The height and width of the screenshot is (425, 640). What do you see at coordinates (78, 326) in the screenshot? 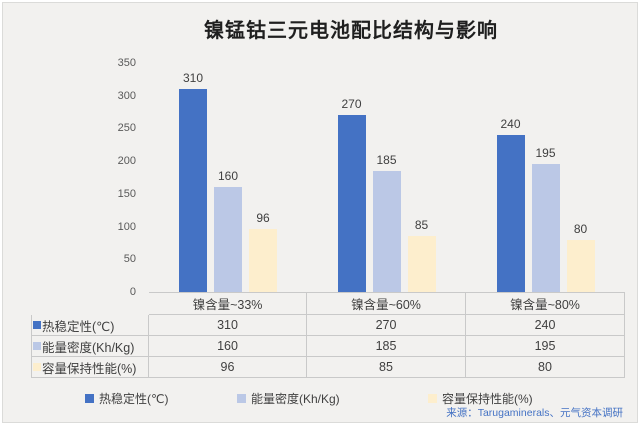
I see `table-row-label-text: 热稳定性(℃)` at bounding box center [78, 326].